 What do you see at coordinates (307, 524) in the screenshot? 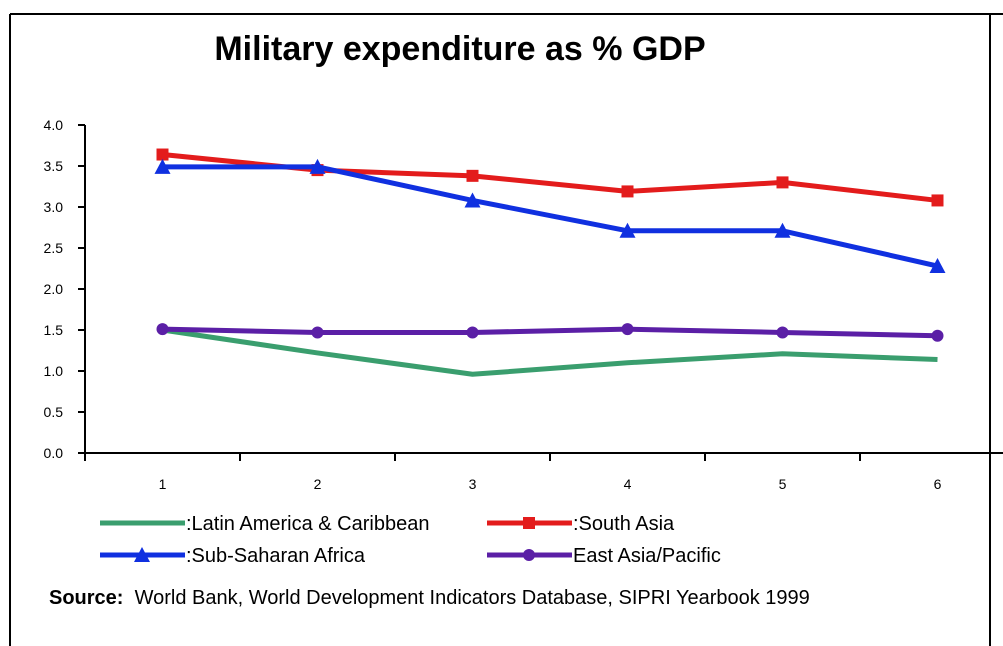
I see `legend-label: :Latin America & Caribbean` at bounding box center [307, 524].